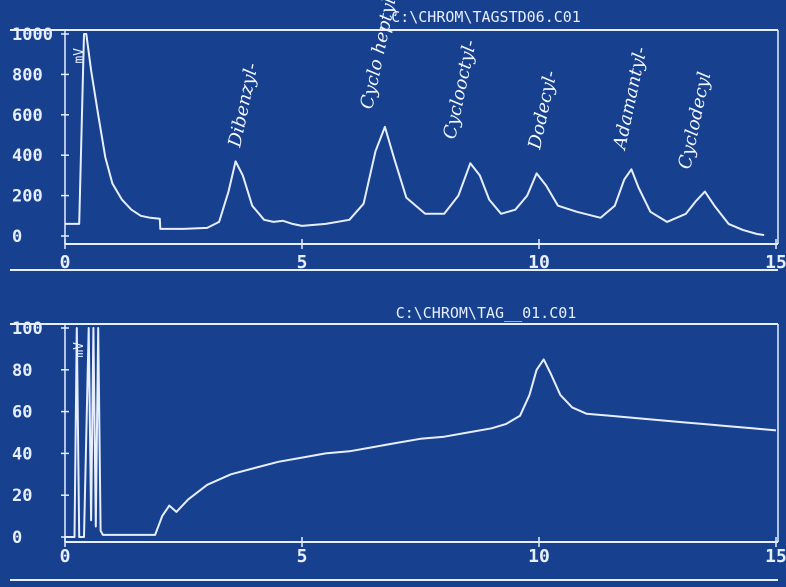 The width and height of the screenshot is (786, 587). What do you see at coordinates (27, 75) in the screenshot?
I see `y-tick-label: 800` at bounding box center [27, 75].